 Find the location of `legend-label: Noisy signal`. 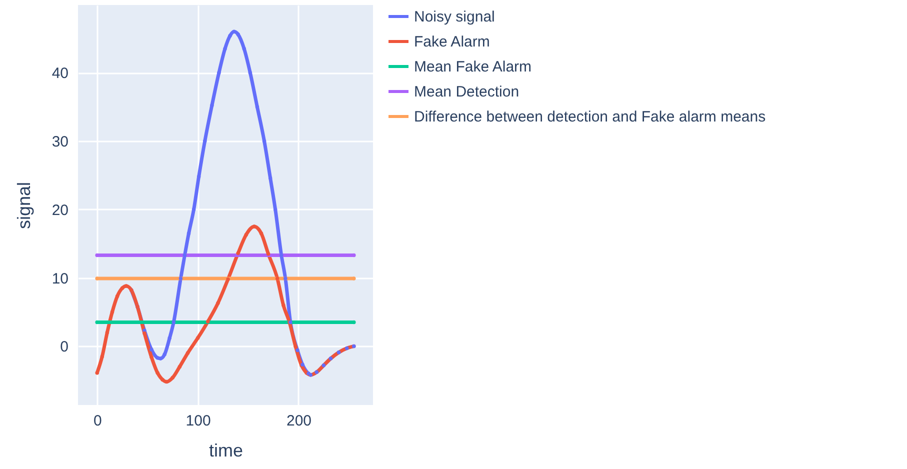

legend-label: Noisy signal is located at coordinates (454, 17).